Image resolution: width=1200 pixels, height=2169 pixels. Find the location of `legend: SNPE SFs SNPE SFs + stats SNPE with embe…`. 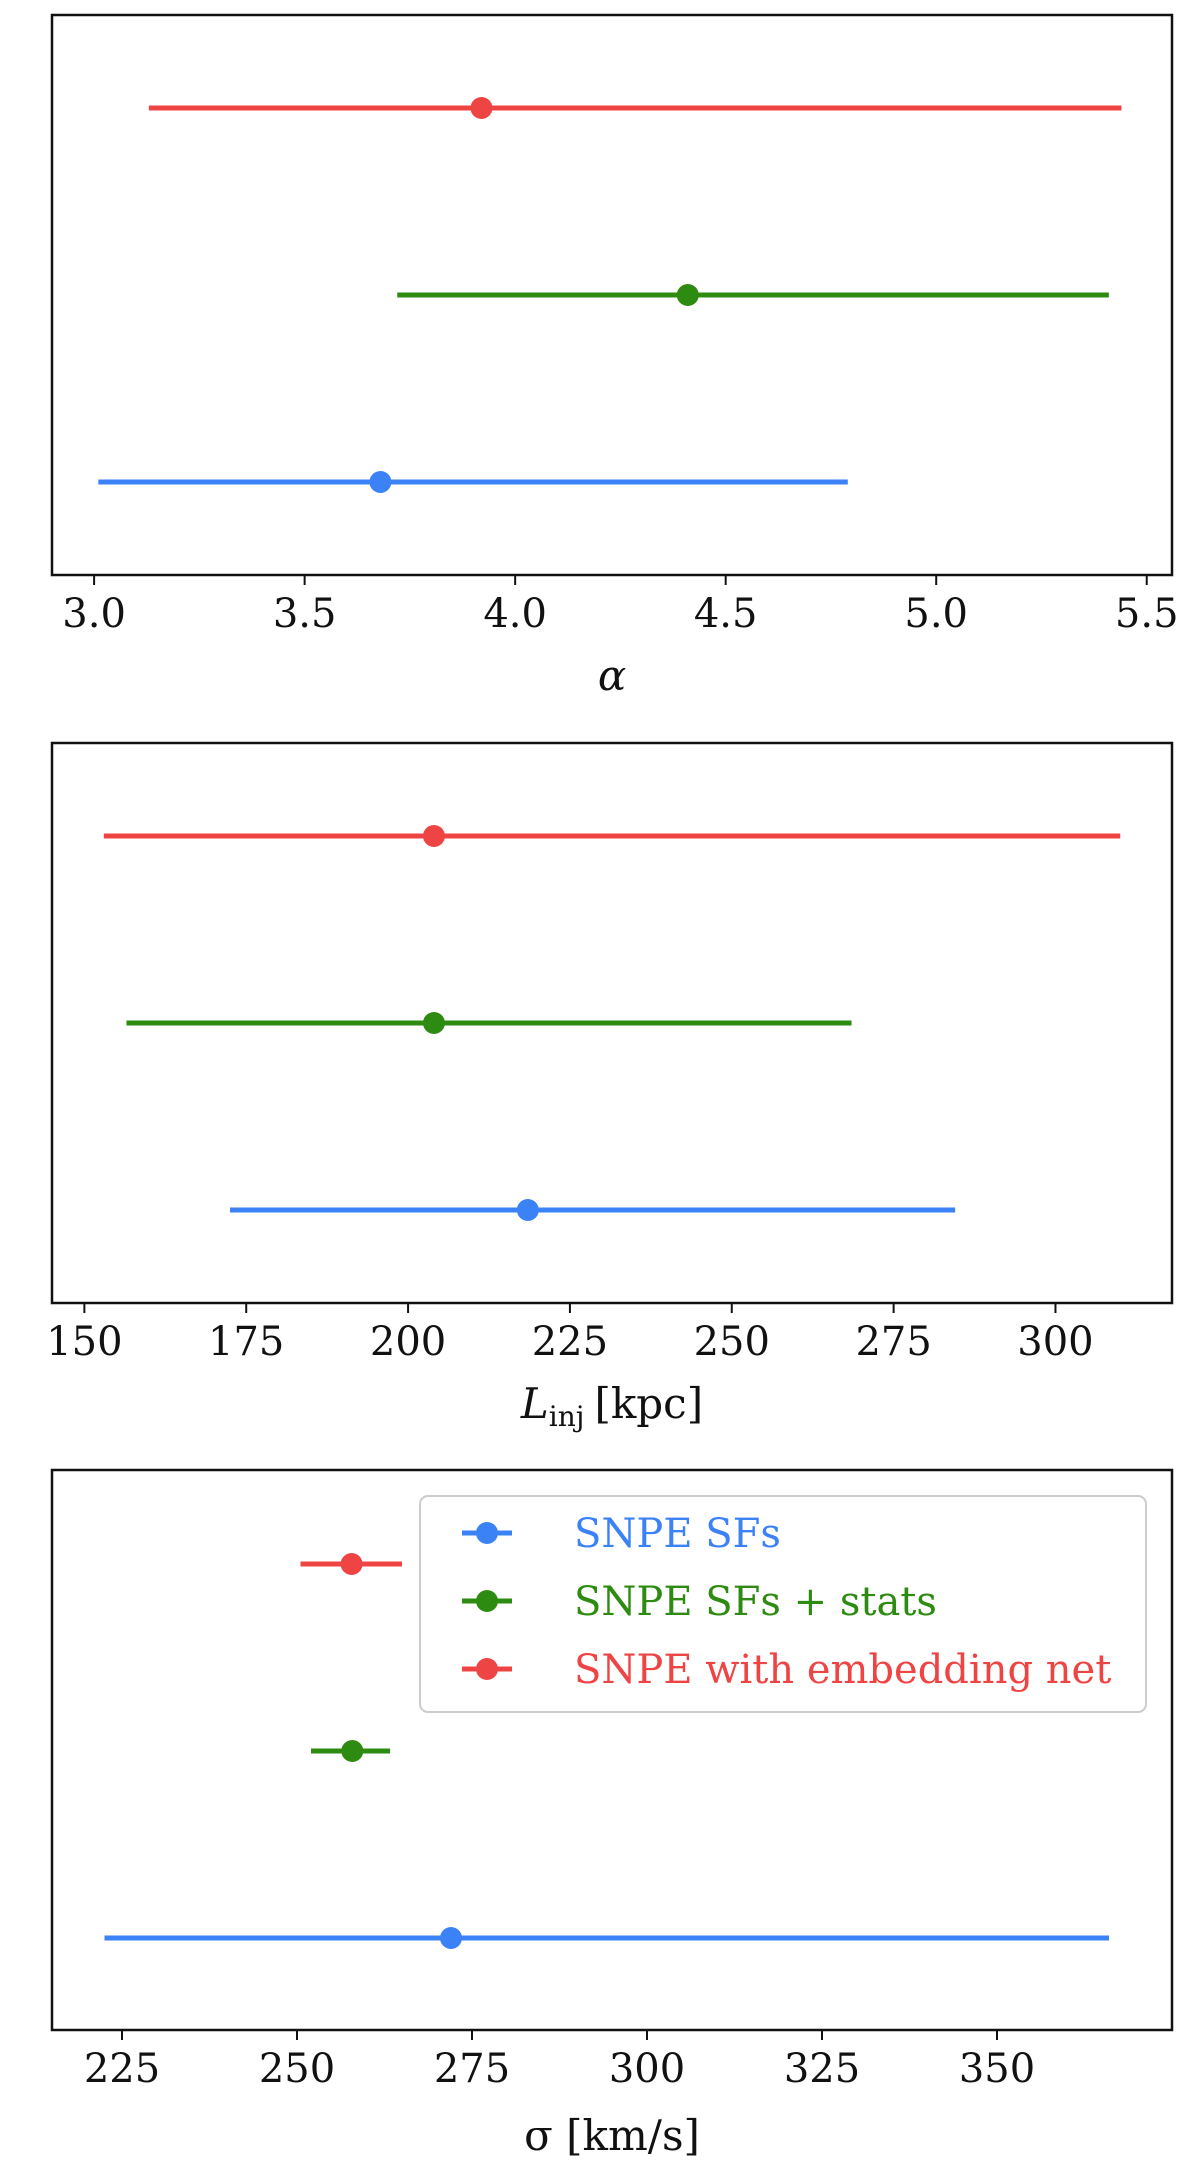

legend: SNPE SFs SNPE SFs + stats SNPE with embe… is located at coordinates (783, 1604).